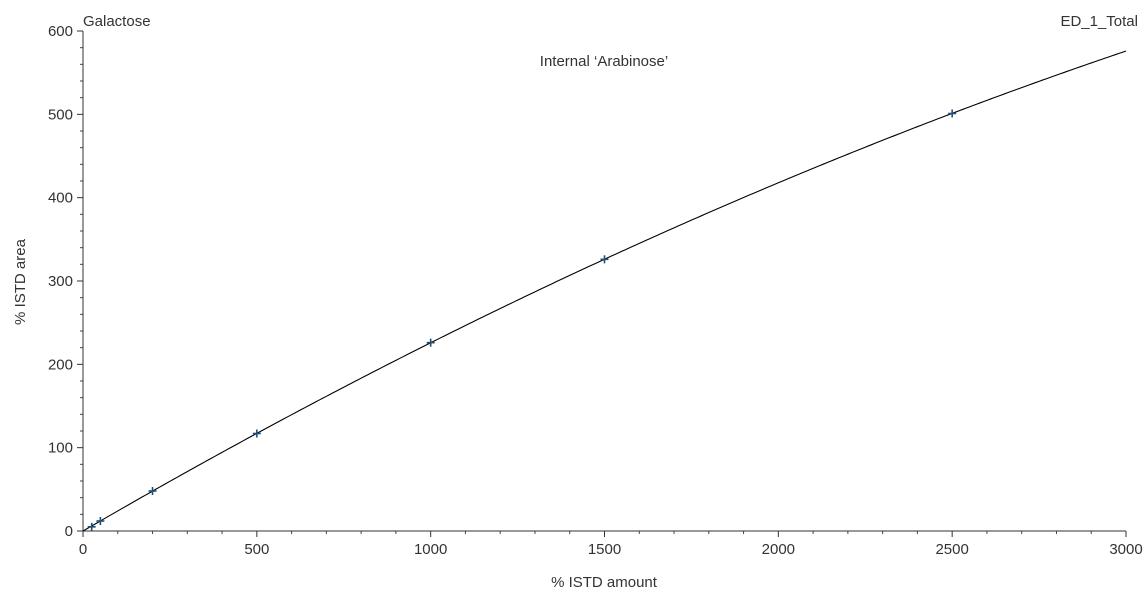 This screenshot has height=596, width=1148. I want to click on y-axis-title: % ISTD area, so click(20, 281).